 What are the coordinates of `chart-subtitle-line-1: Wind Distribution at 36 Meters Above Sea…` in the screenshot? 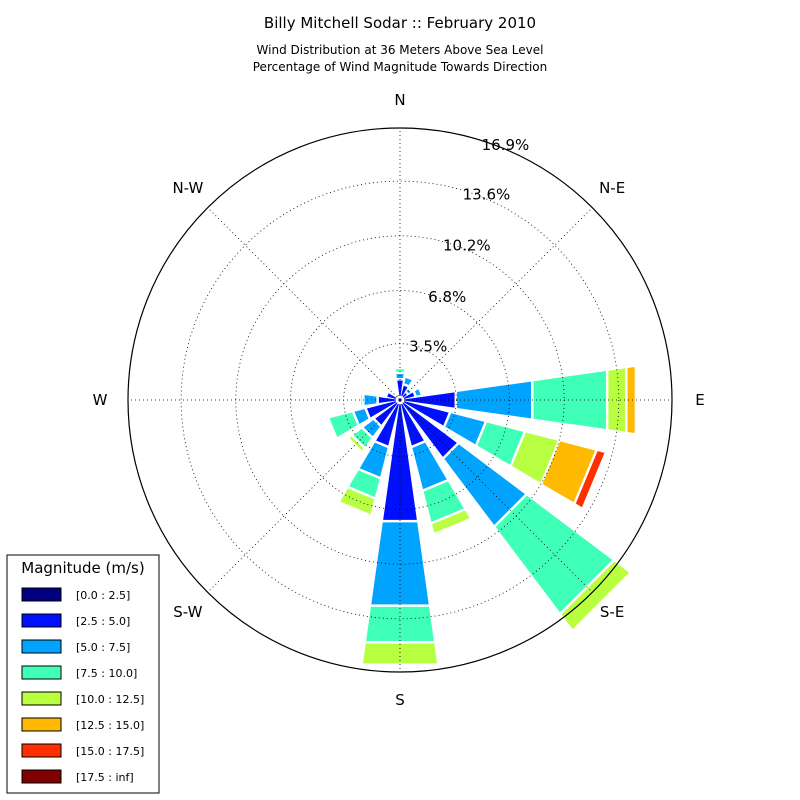 It's located at (400, 50).